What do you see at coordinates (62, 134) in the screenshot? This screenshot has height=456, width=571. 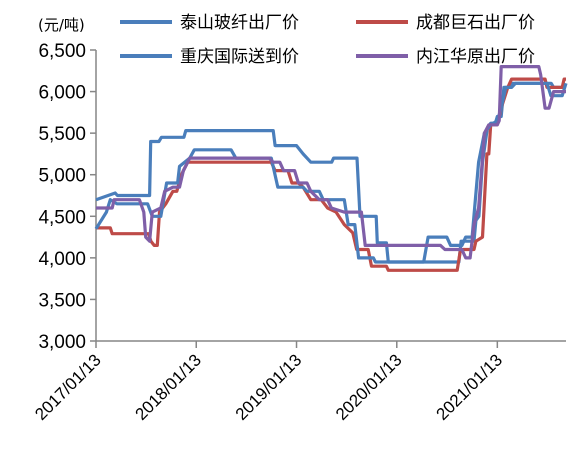 I see `y-tick-label: 5,500` at bounding box center [62, 134].